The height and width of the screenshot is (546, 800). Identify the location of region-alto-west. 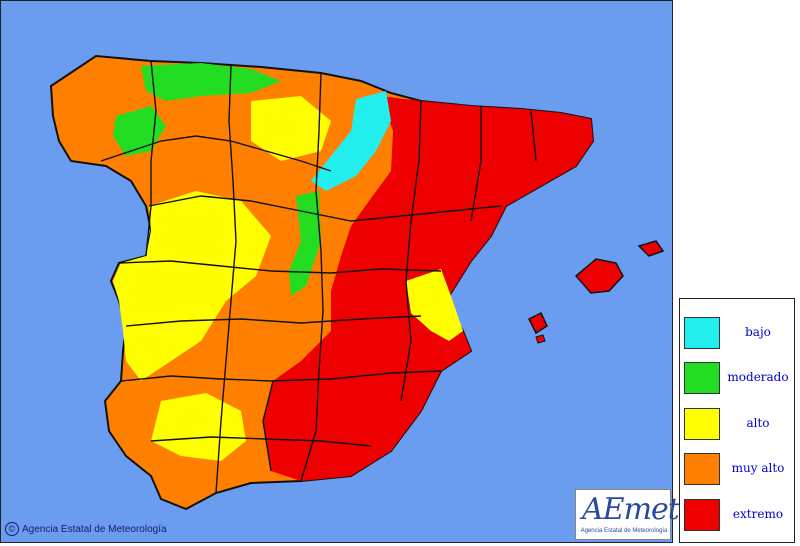
(192, 286).